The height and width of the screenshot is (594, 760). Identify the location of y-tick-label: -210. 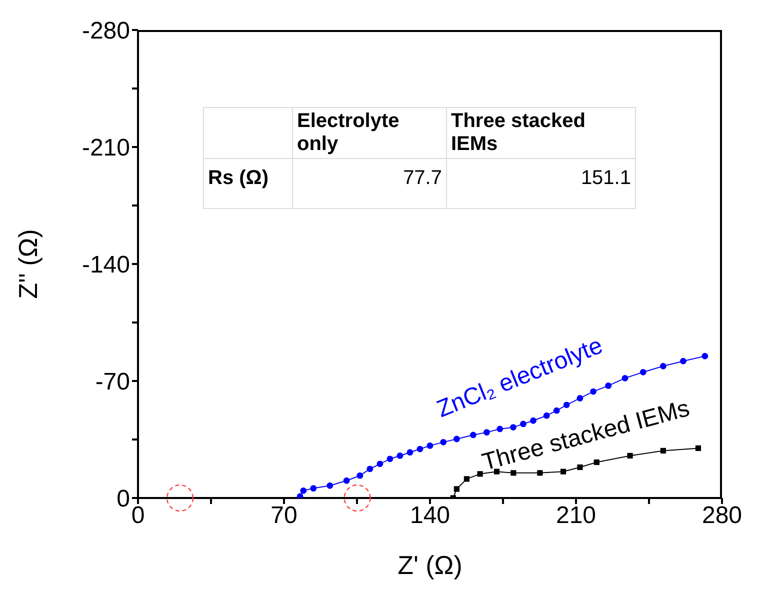
(106, 148).